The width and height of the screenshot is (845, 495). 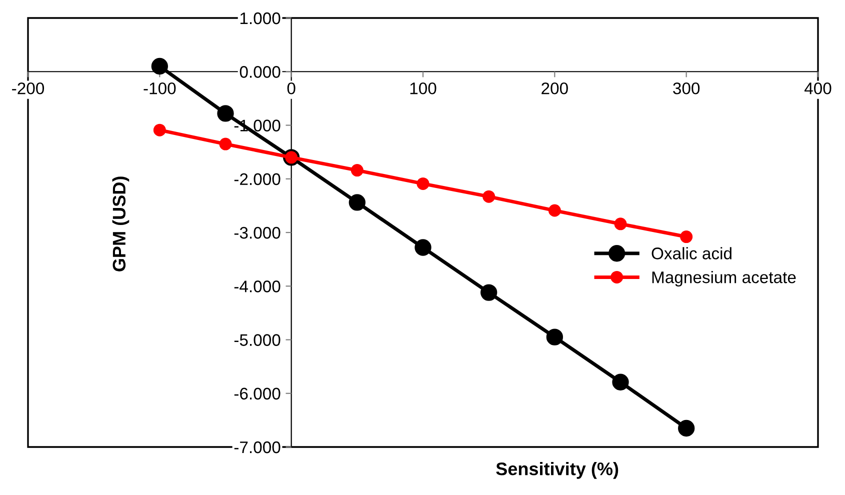 What do you see at coordinates (28, 88) in the screenshot?
I see `x-tick-label: -200` at bounding box center [28, 88].